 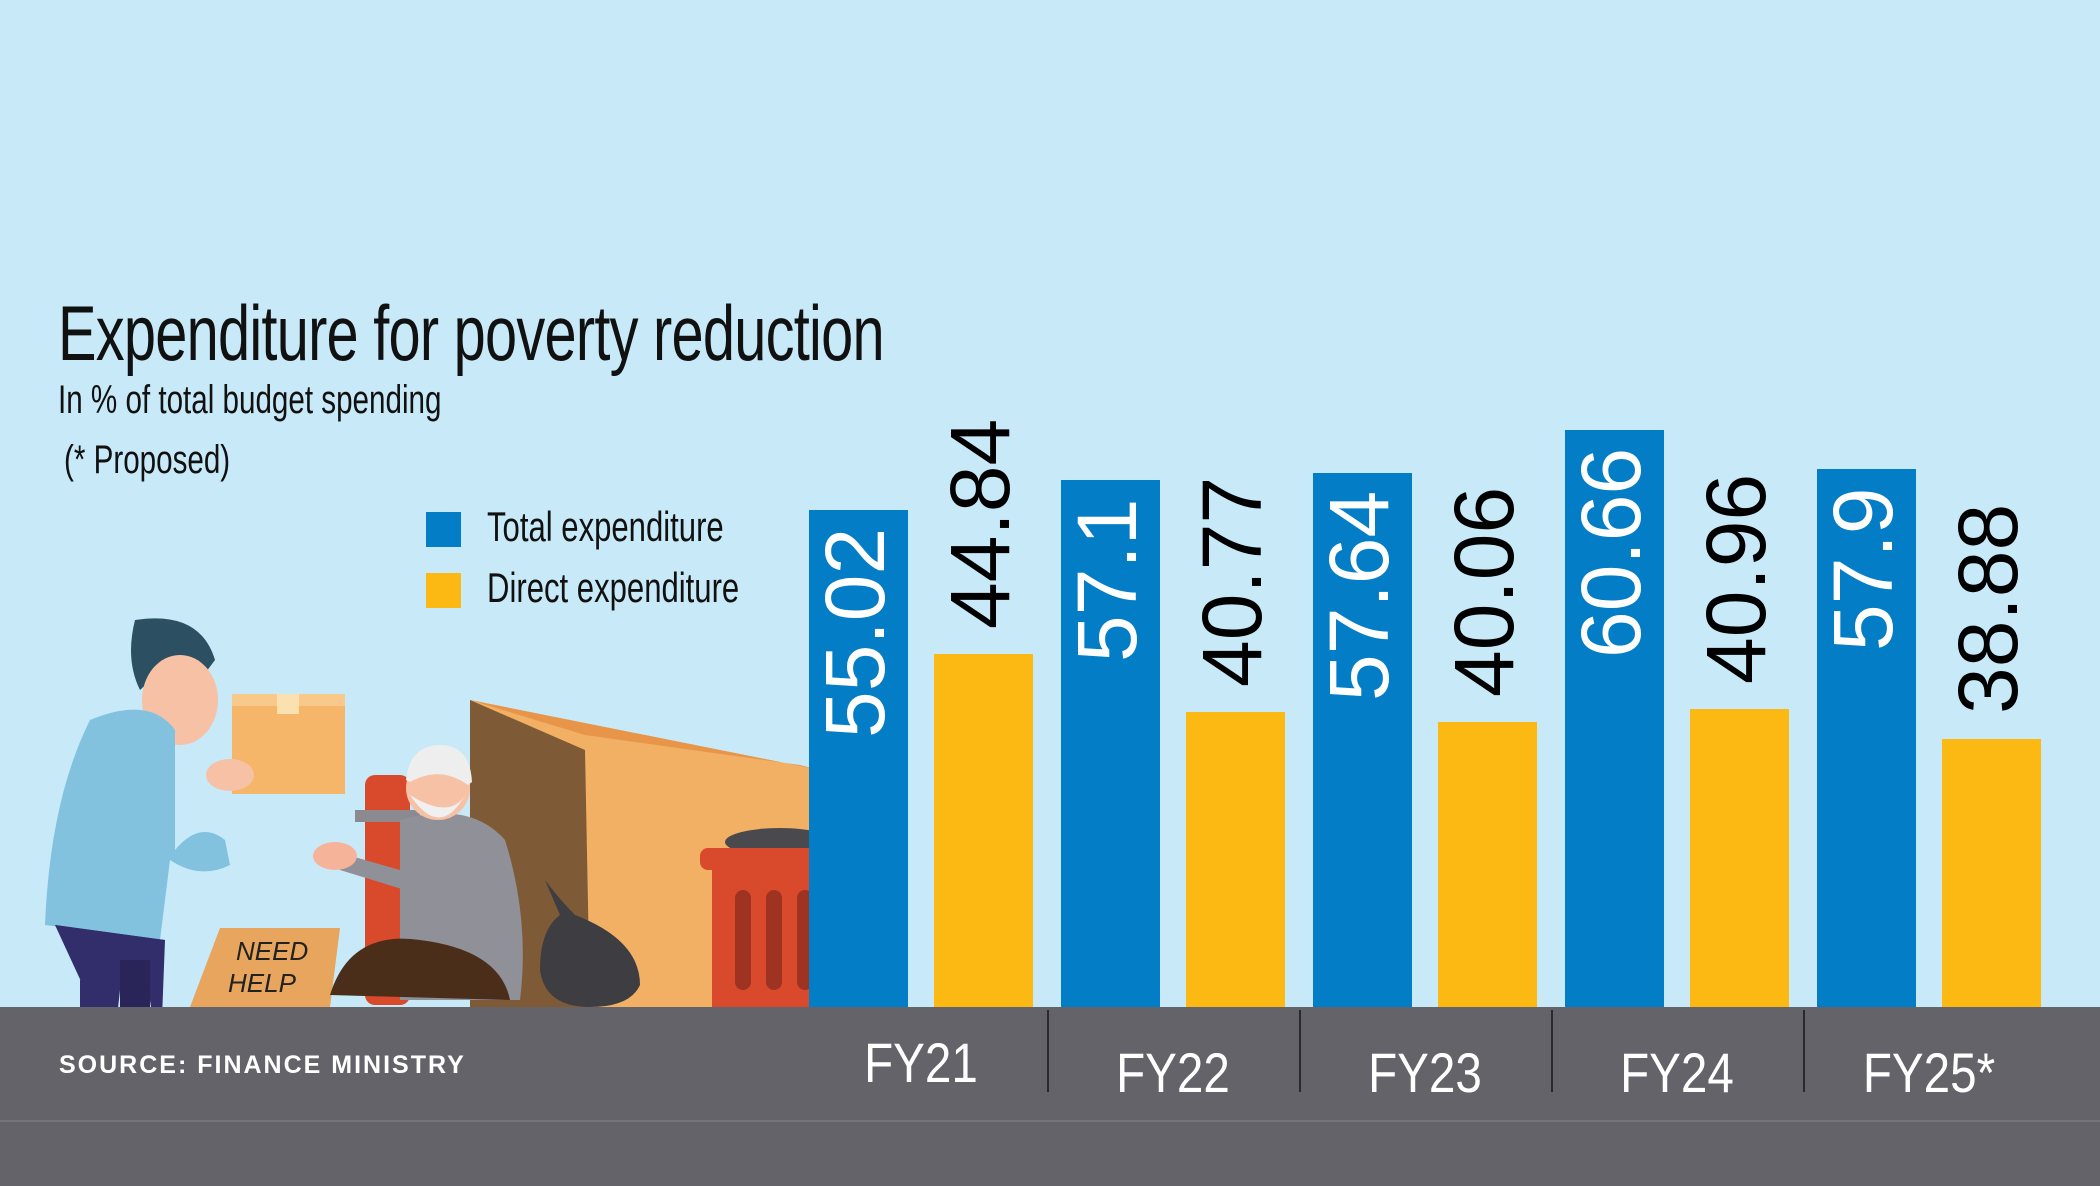 I want to click on x-tick-label: FY24, so click(x=1677, y=1072).